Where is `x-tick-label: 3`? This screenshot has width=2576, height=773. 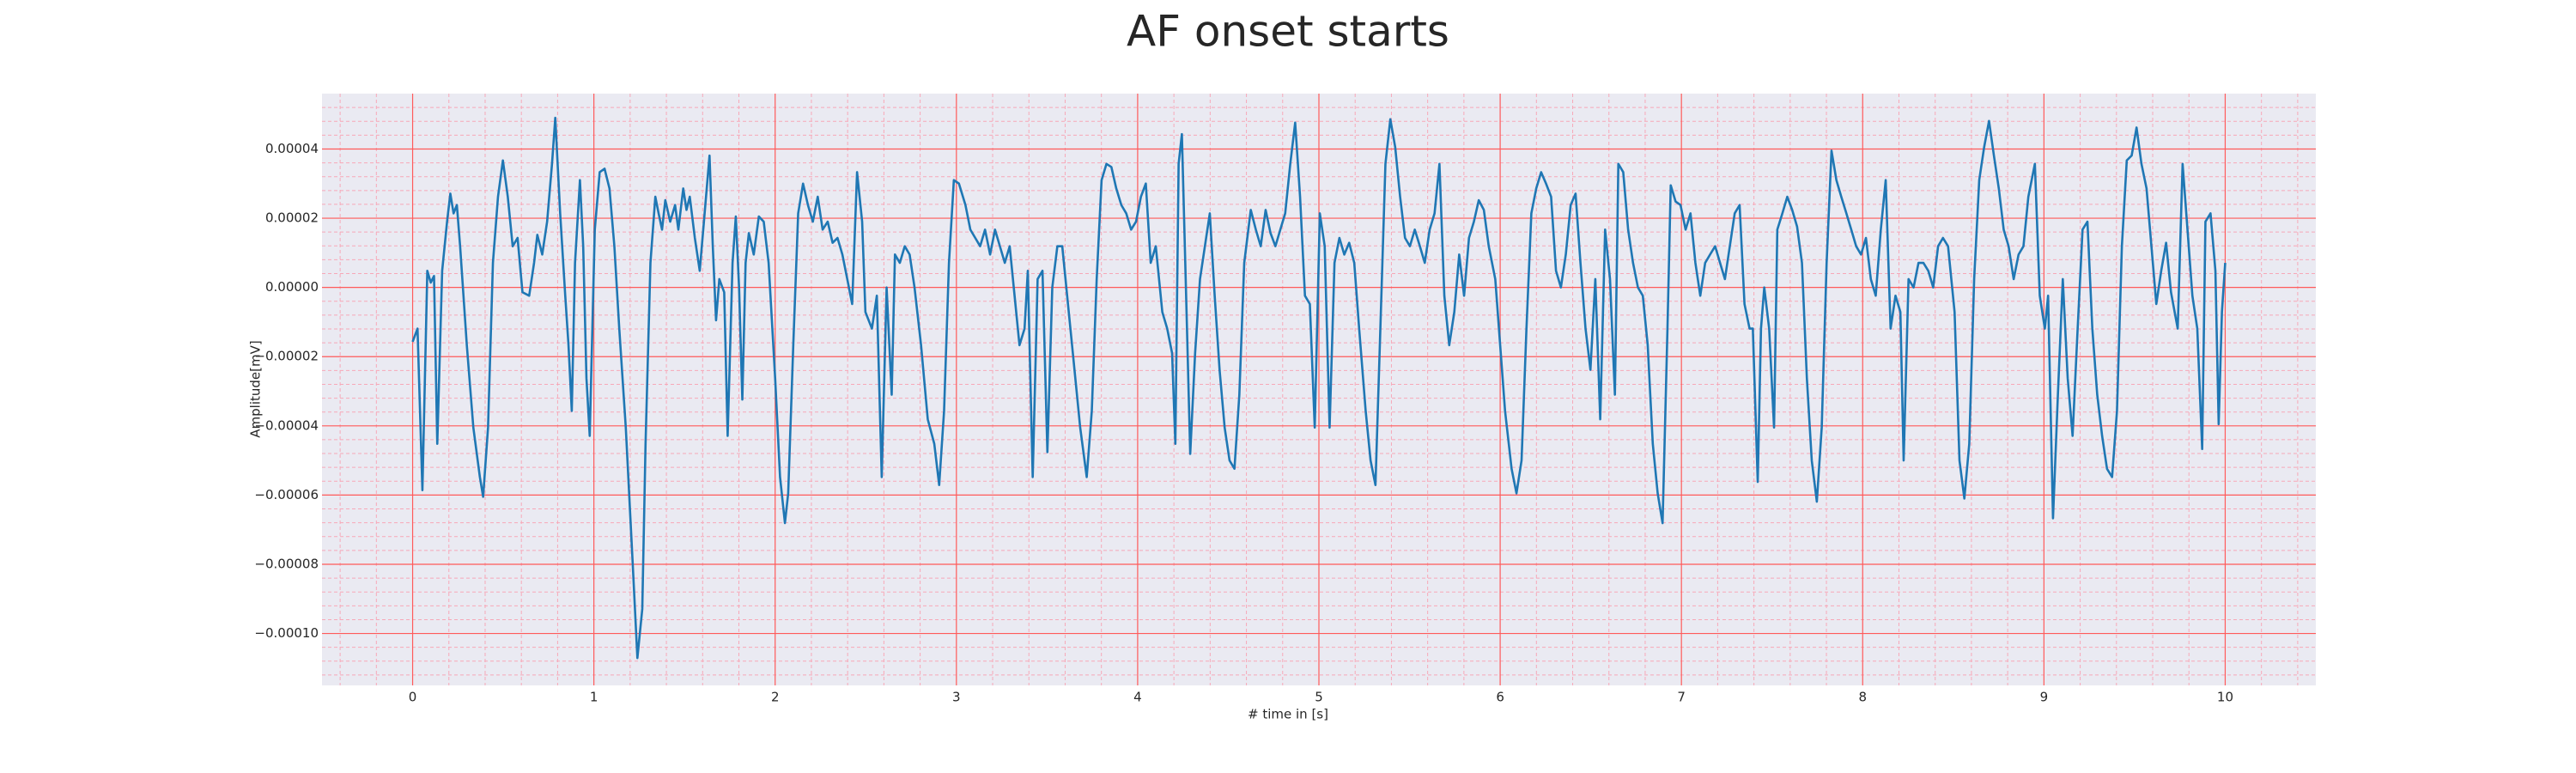
x-tick-label: 3 is located at coordinates (957, 697).